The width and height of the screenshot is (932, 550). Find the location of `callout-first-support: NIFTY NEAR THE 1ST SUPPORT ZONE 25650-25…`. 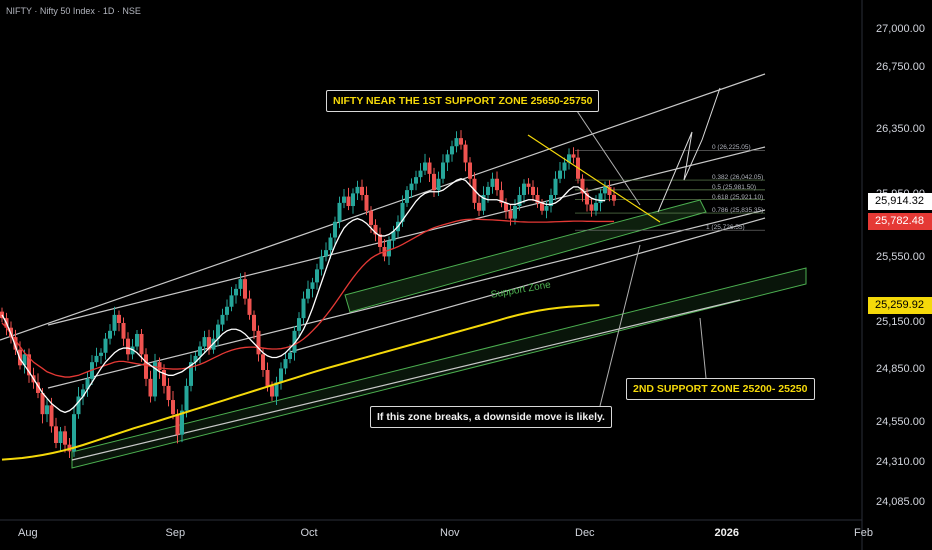

callout-first-support: NIFTY NEAR THE 1ST SUPPORT ZONE 25650-25… is located at coordinates (463, 101).